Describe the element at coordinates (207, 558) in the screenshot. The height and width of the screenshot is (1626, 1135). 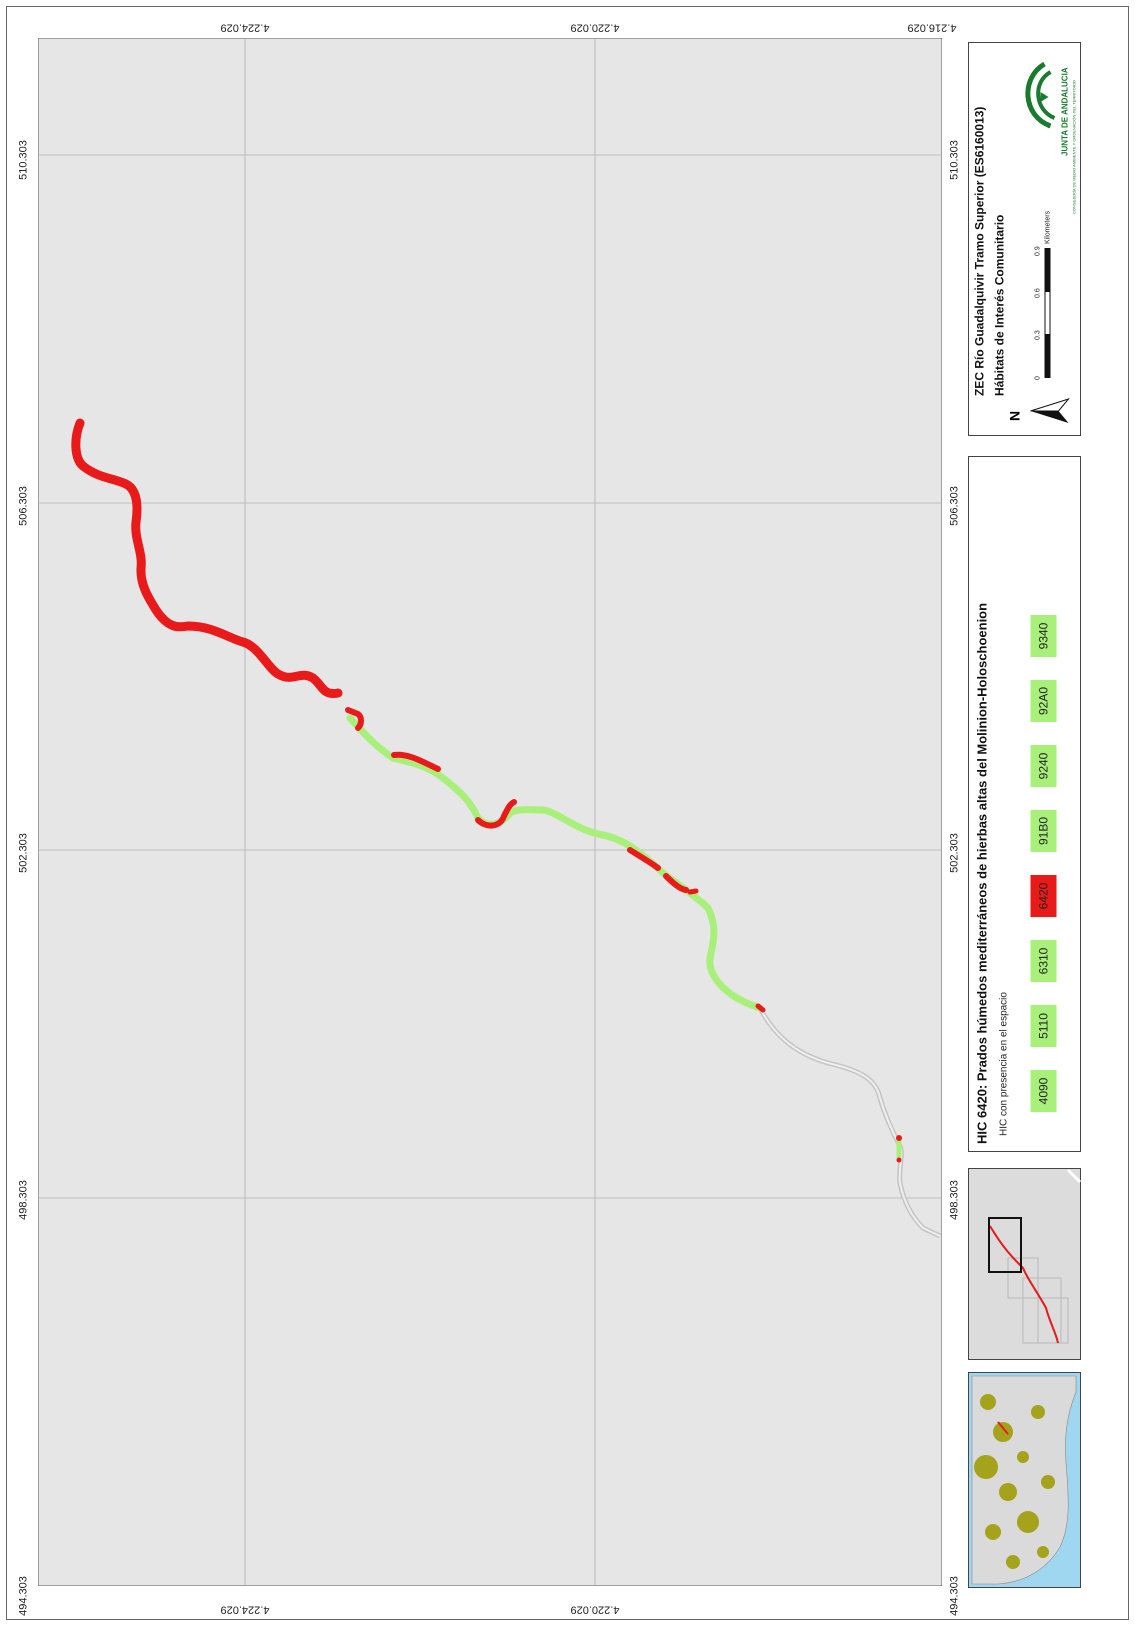
I see `habitat-6420-main` at that location.